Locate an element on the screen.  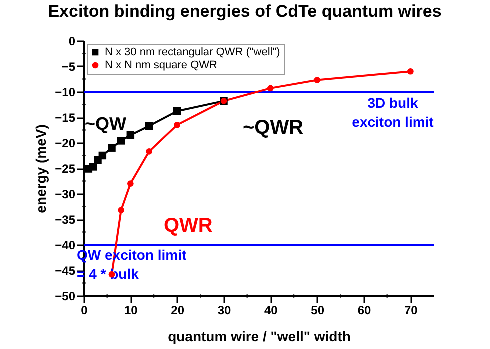
y-tick-label: −45 is located at coordinates (65, 271).